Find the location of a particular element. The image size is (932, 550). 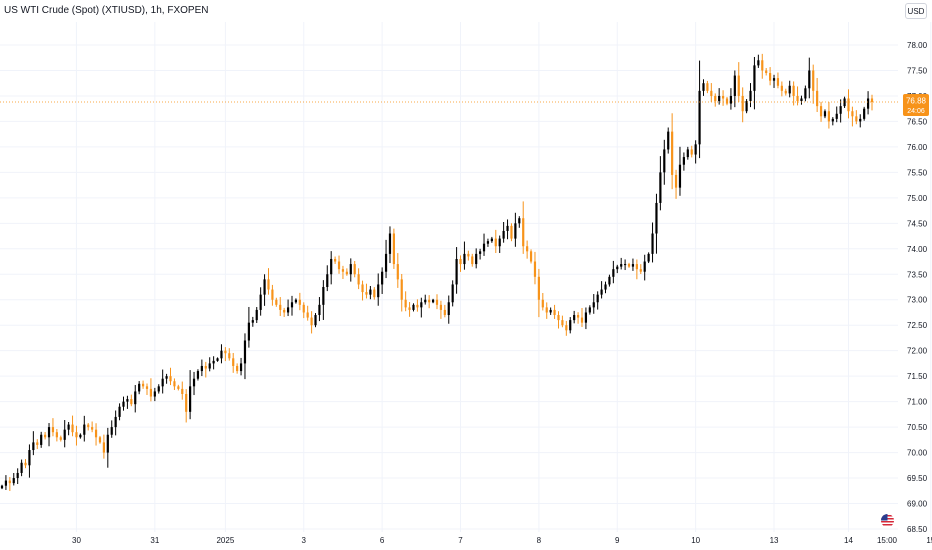

y-tick-label: 78.00 is located at coordinates (917, 45).